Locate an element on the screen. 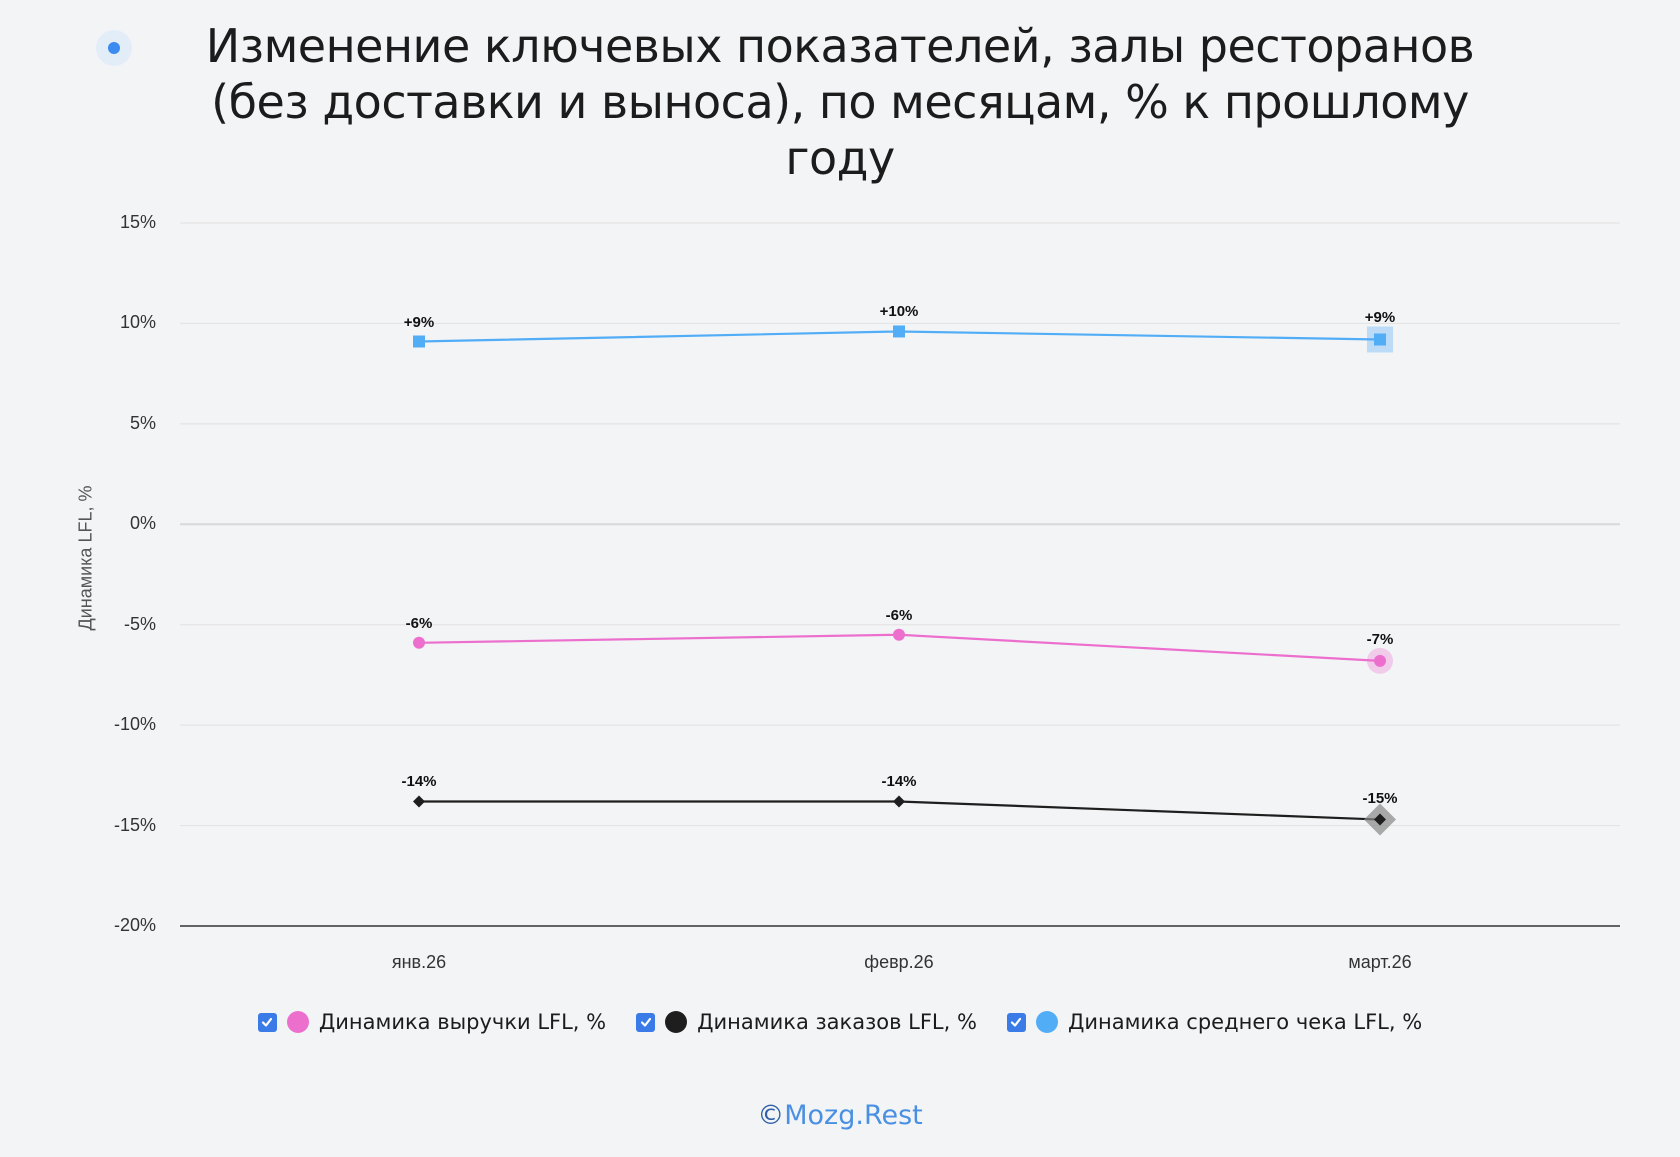 The height and width of the screenshot is (1157, 1680). y-tick-label: -10% is located at coordinates (134, 724).